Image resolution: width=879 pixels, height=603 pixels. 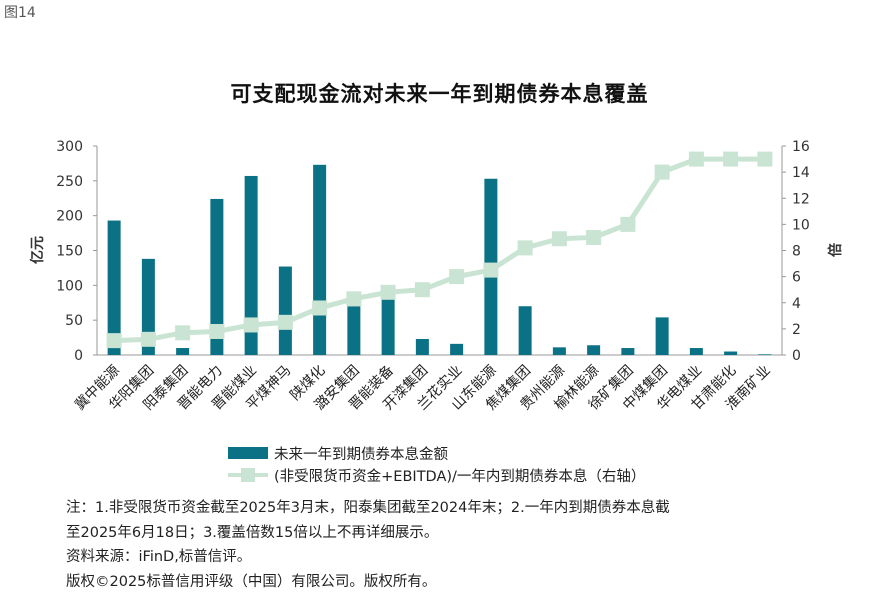 What do you see at coordinates (114, 341) in the screenshot?
I see `coverage-marker-冀中能源` at bounding box center [114, 341].